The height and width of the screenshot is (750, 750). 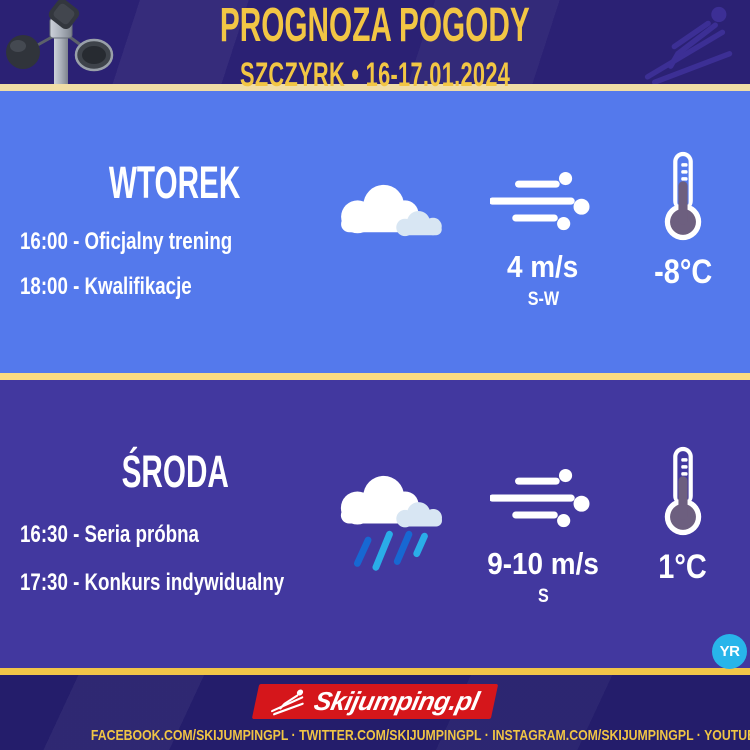 I want to click on wind-speed: 4 m/s, so click(x=543, y=266).